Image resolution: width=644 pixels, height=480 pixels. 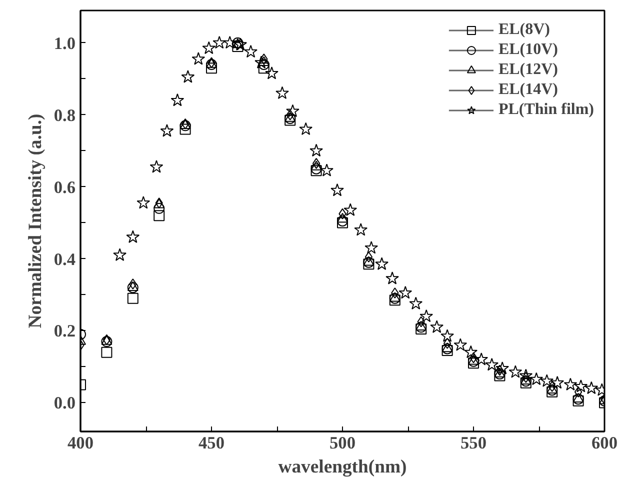 What do you see at coordinates (65, 331) in the screenshot?
I see `y-tick-label: 0.2` at bounding box center [65, 331].